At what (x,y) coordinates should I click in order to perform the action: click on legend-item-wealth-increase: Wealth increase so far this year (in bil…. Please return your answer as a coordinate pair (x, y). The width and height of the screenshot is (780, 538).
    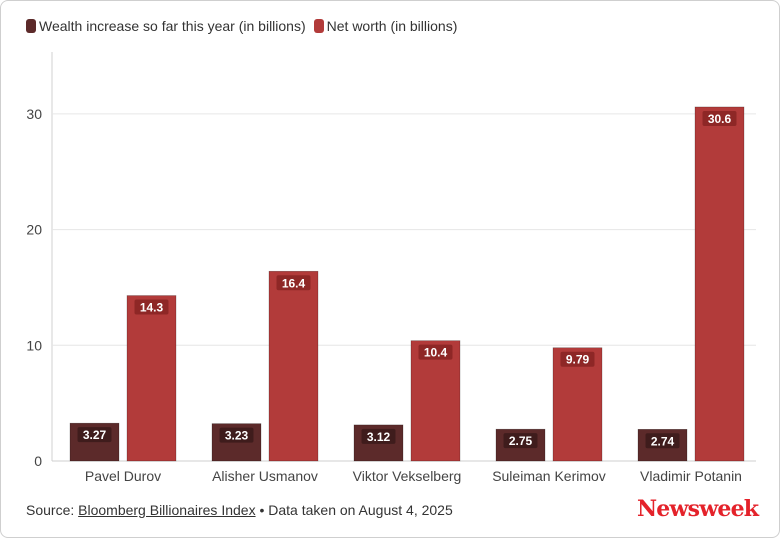
    Looking at the image, I should click on (166, 26).